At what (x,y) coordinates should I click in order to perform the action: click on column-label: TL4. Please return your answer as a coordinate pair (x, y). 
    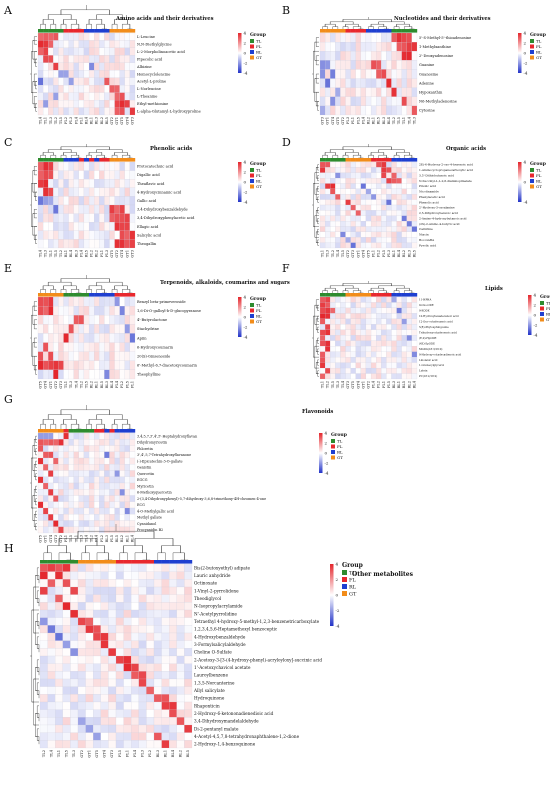
    Looking at the image, I should click on (51, 753).